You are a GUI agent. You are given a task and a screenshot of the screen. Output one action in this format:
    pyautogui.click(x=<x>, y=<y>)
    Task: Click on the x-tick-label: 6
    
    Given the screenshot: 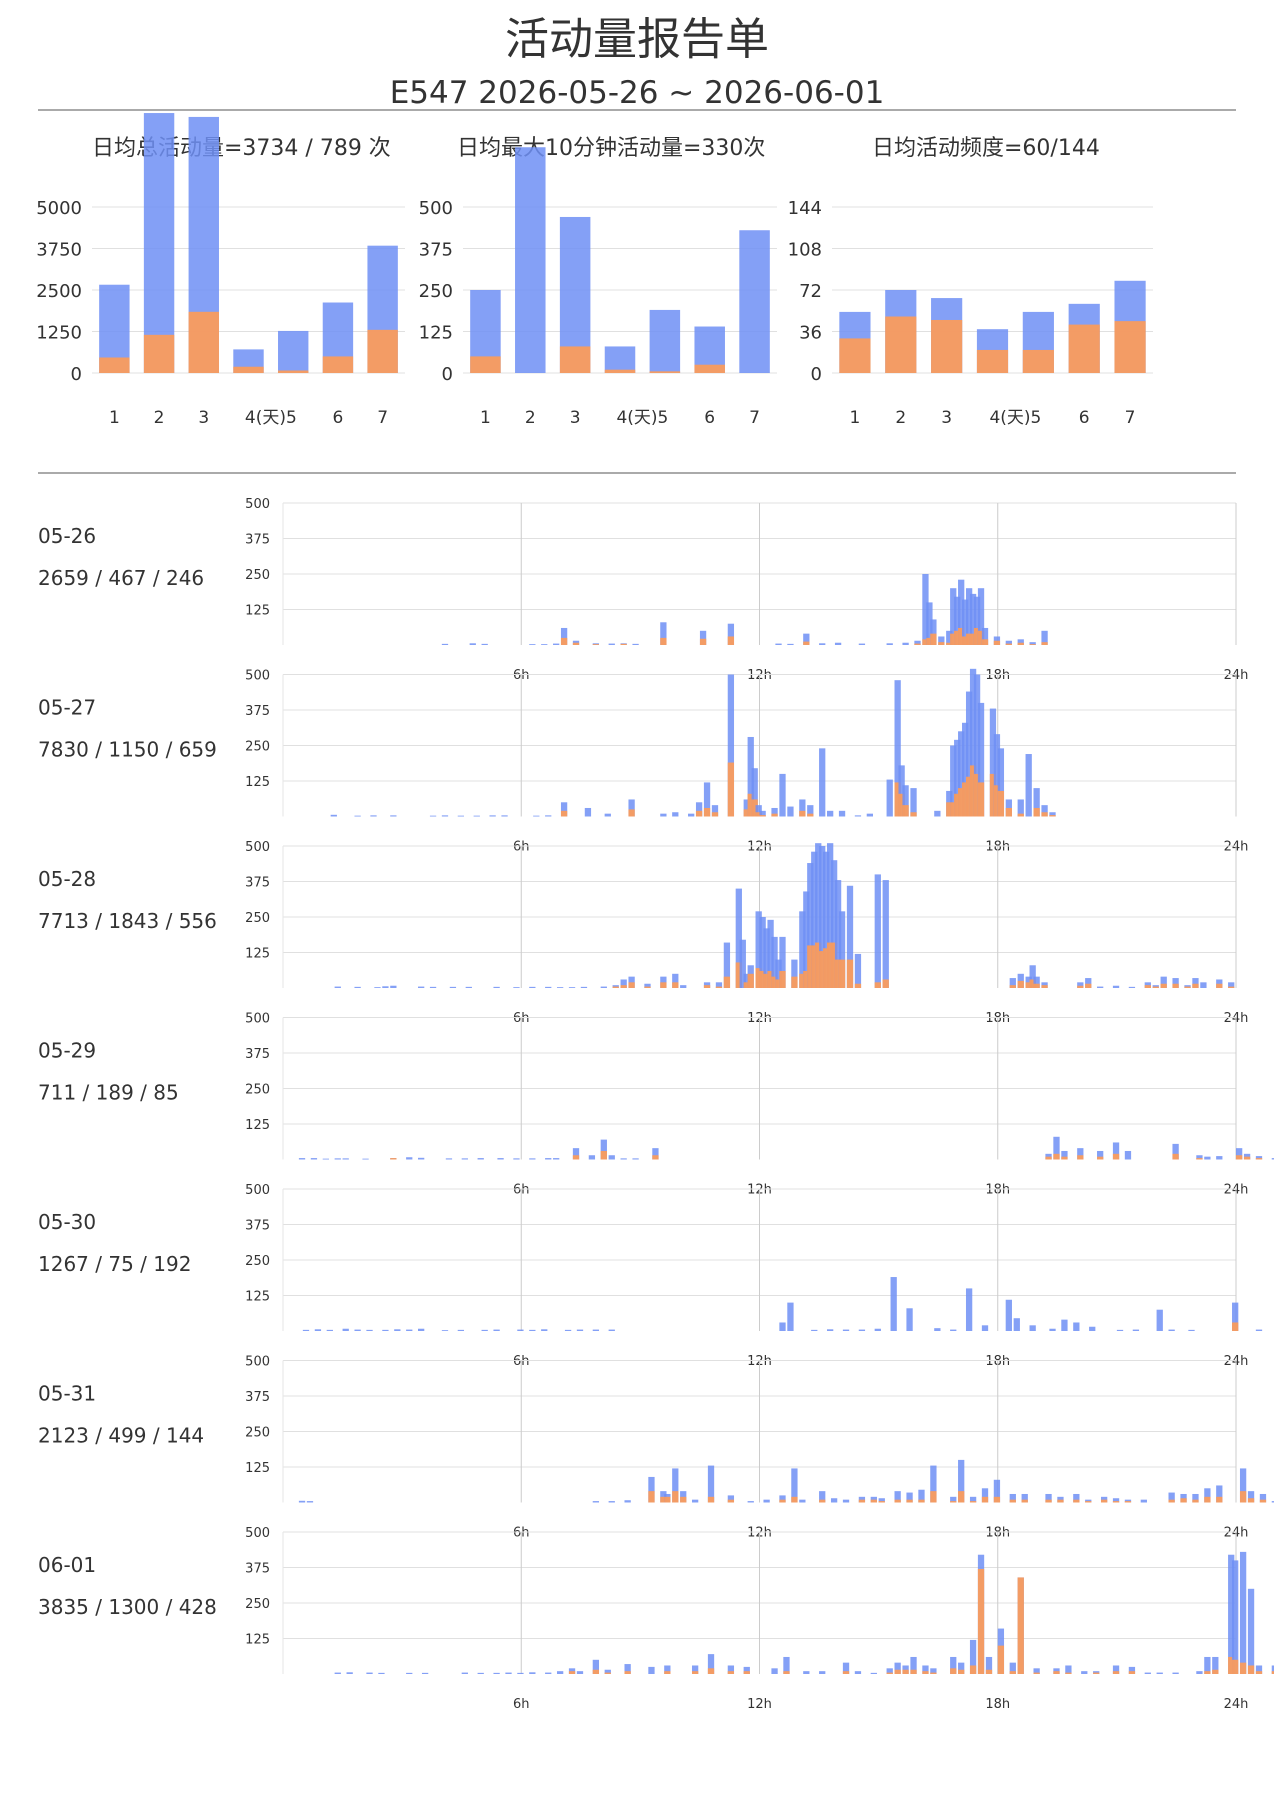 What is the action you would take?
    pyautogui.click(x=338, y=418)
    